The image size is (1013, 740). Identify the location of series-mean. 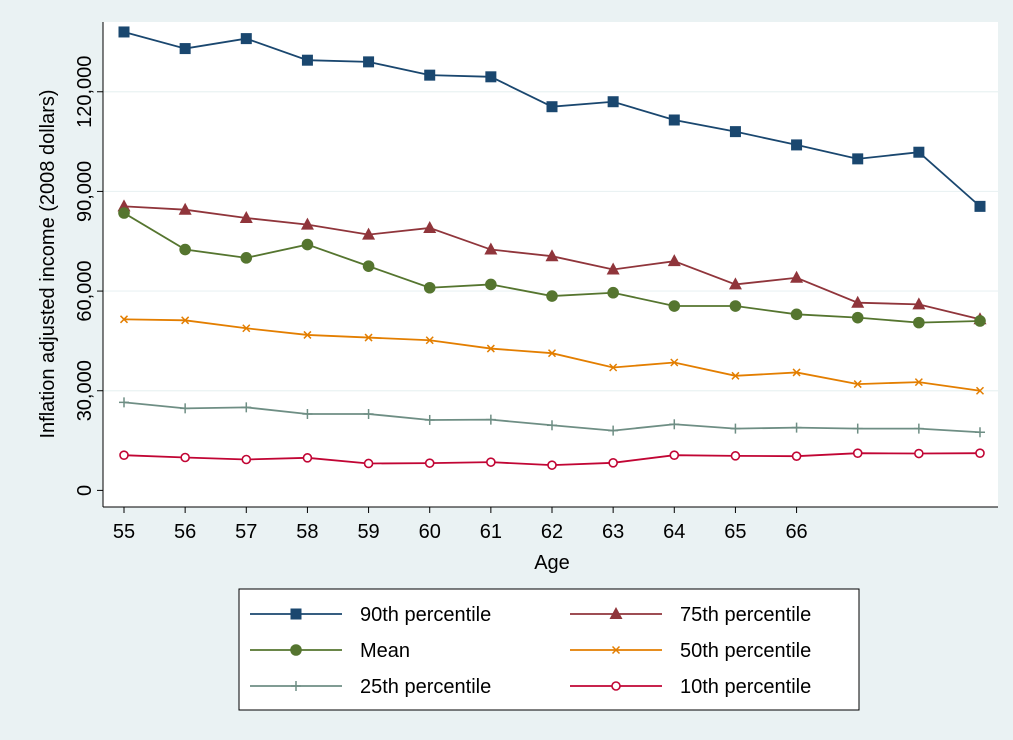
(552, 268).